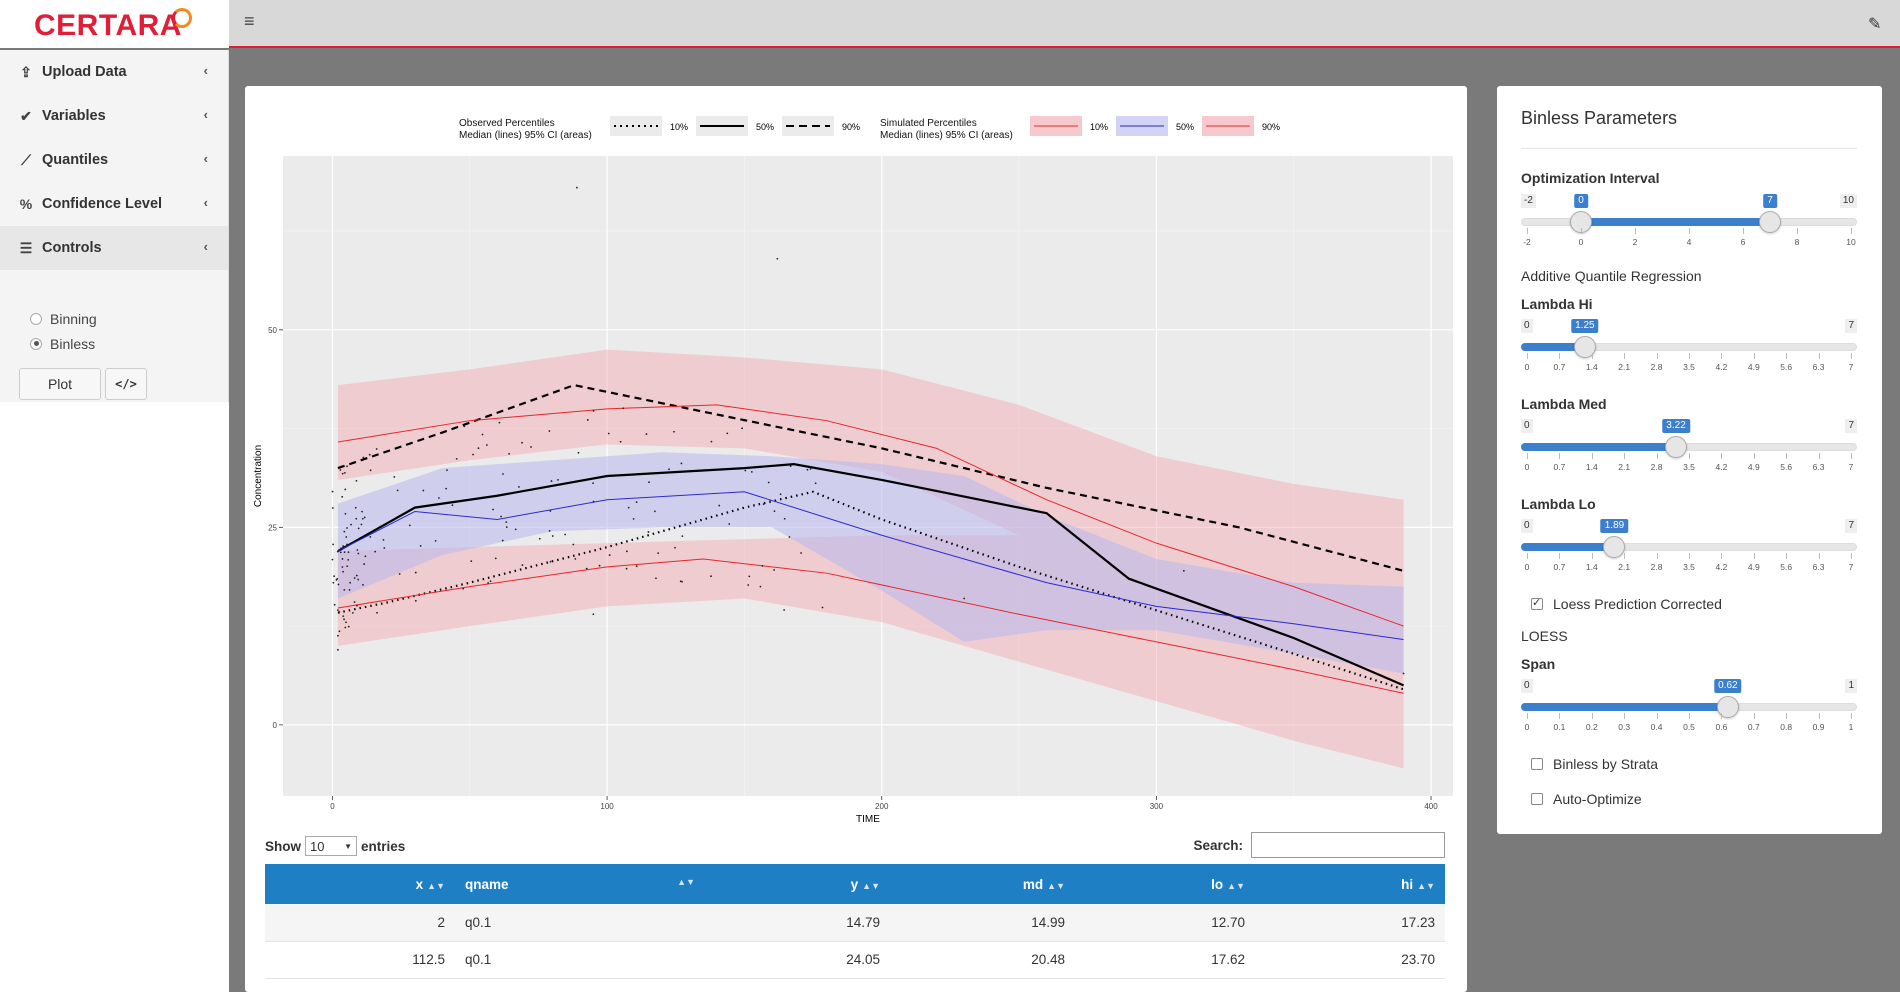  I want to click on cell-hi: 17.23, so click(1350, 923).